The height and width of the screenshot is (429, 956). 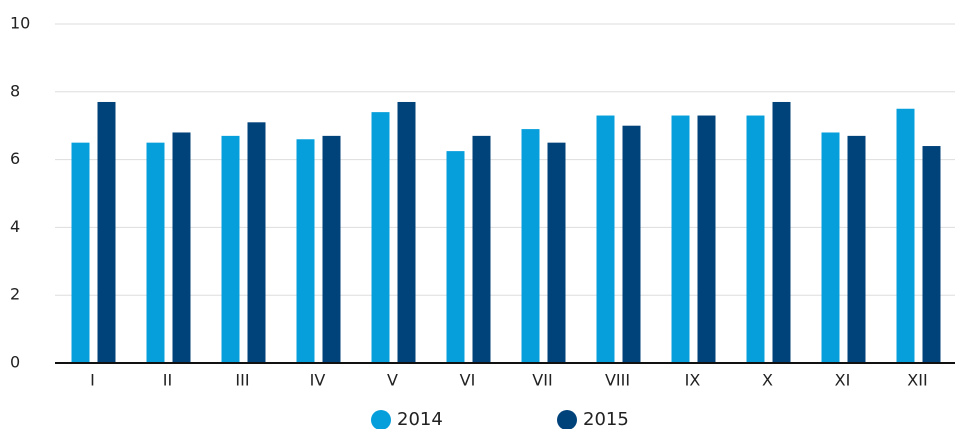 What do you see at coordinates (318, 380) in the screenshot?
I see `x-tick-label: IV` at bounding box center [318, 380].